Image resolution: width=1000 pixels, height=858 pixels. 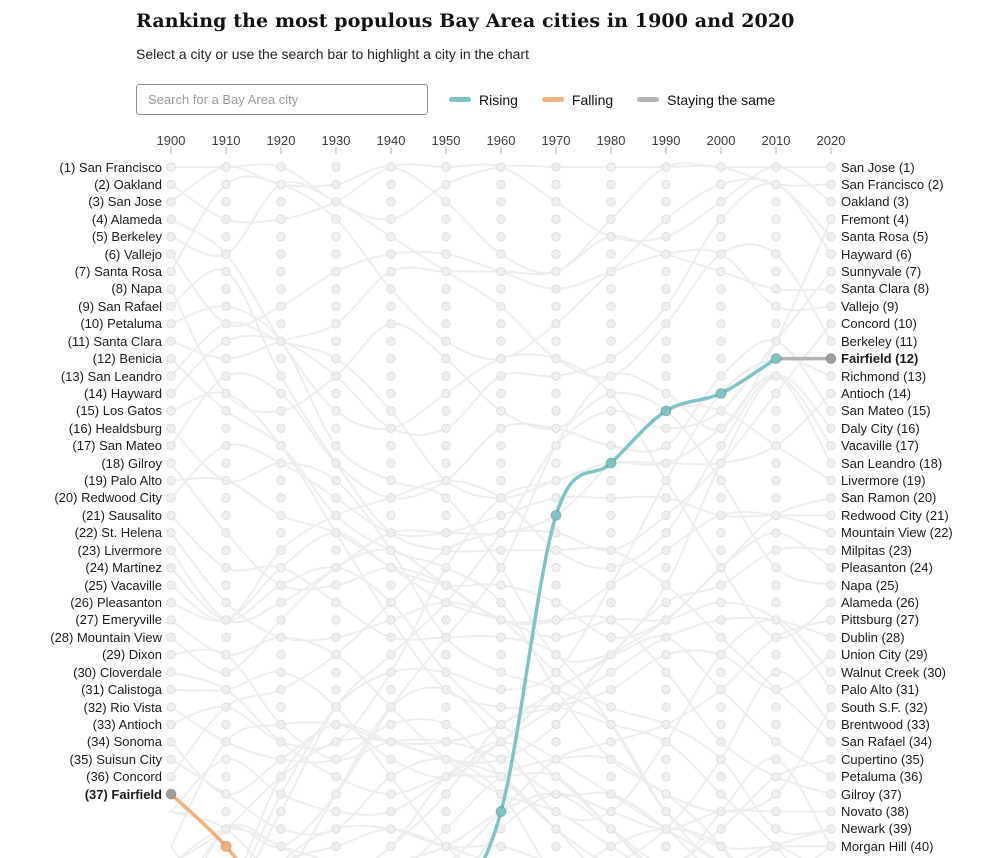 I want to click on city-label-1900-los-gatos: (15) Los Gatos, so click(x=119, y=411).